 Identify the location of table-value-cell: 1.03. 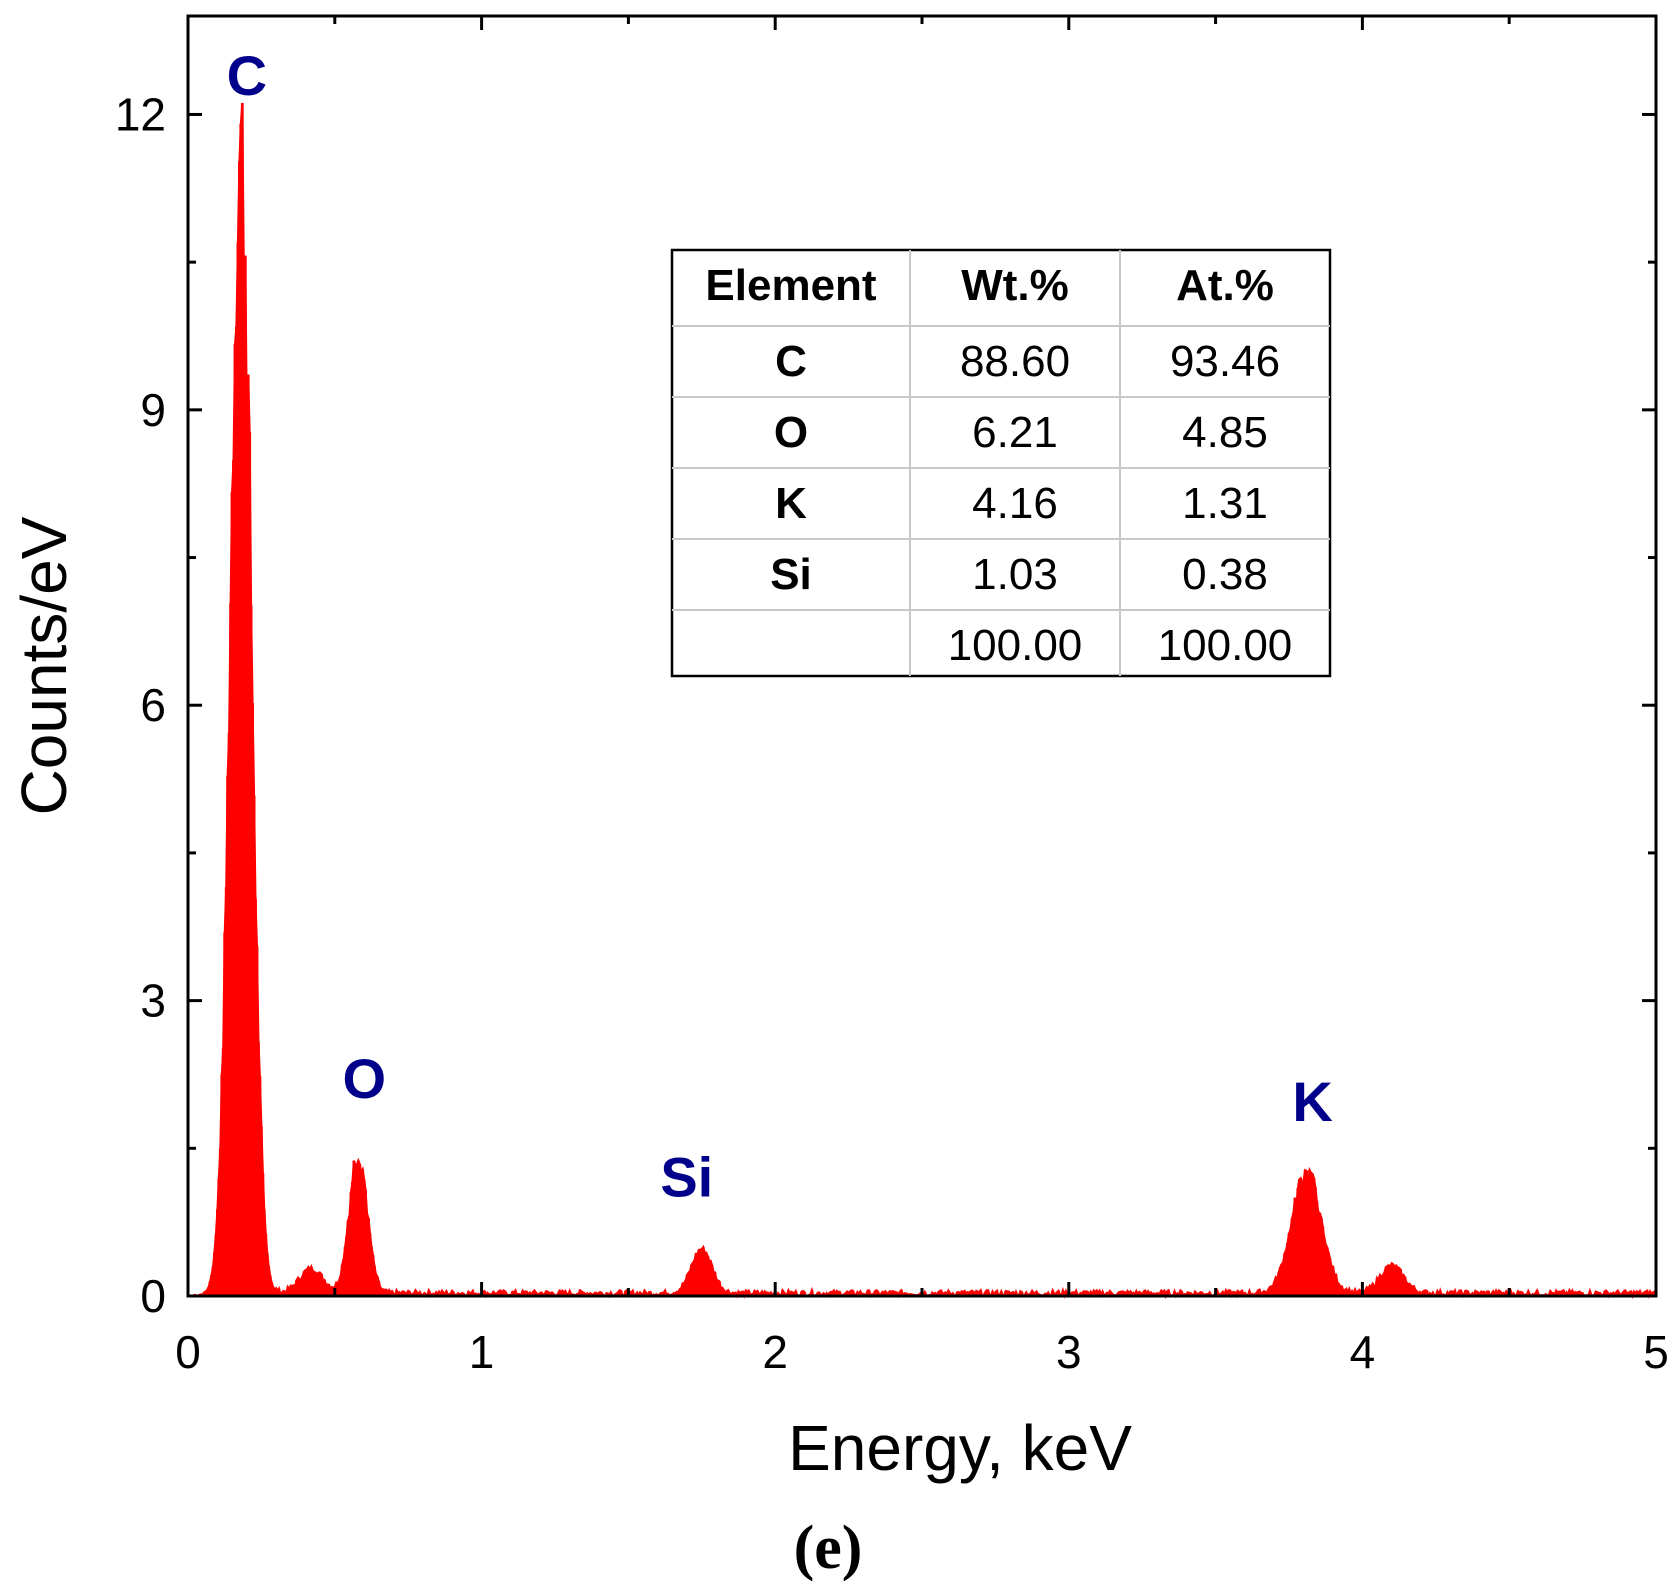
(1015, 574).